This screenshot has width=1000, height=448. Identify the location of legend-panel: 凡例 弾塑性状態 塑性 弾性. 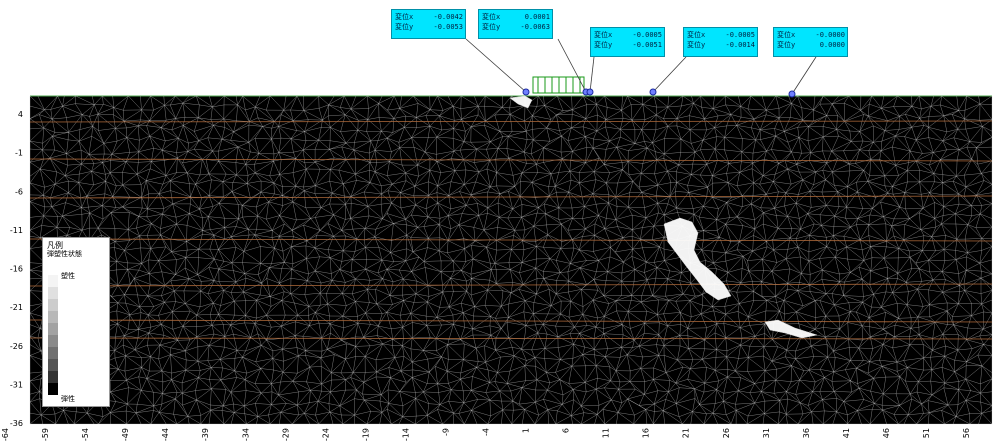
(76, 322).